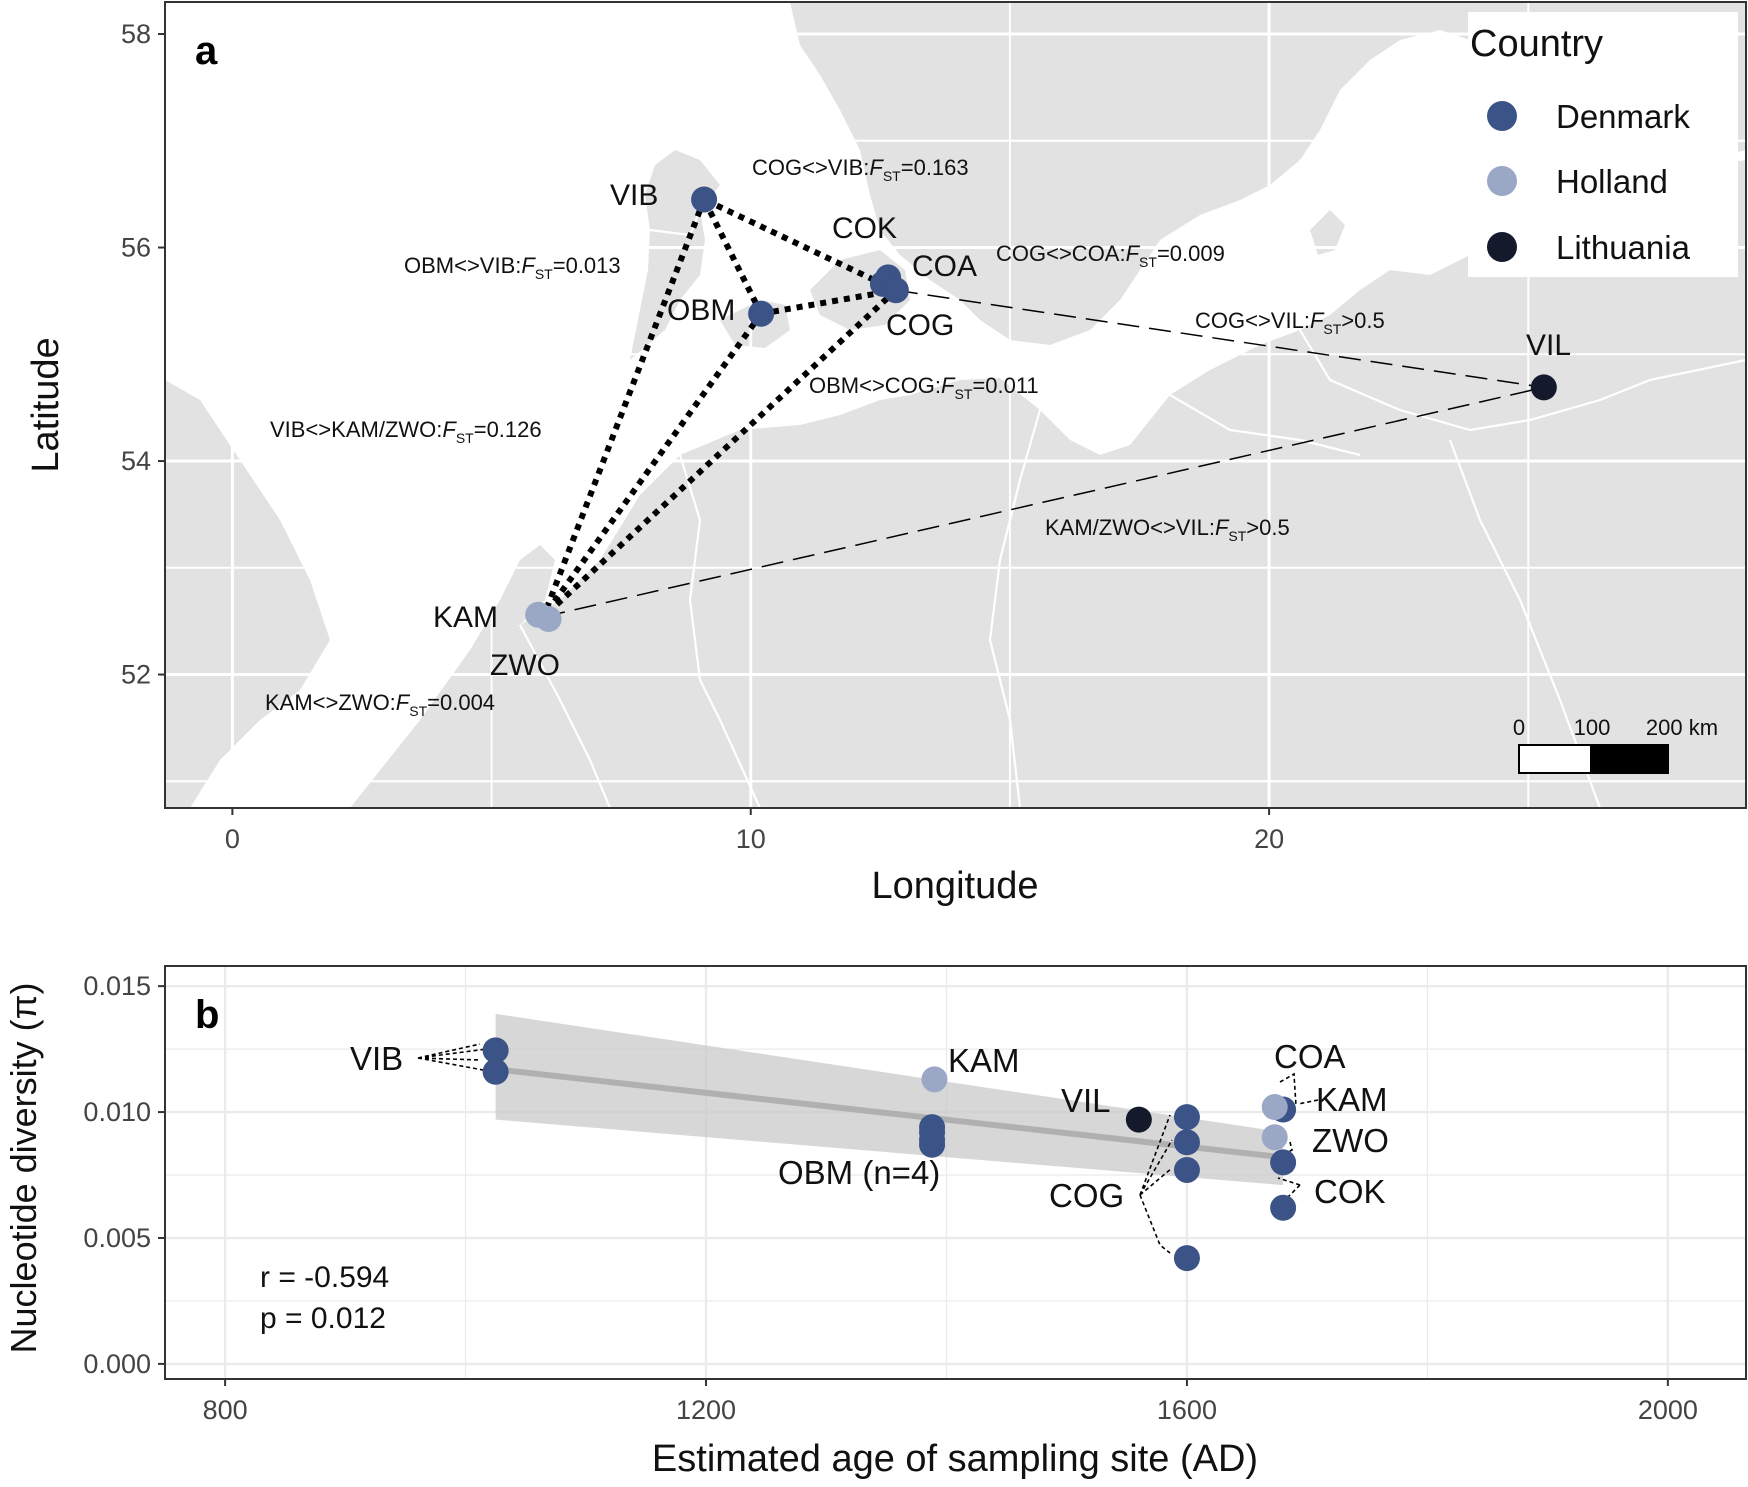 The width and height of the screenshot is (1748, 1487). What do you see at coordinates (1623, 116) in the screenshot?
I see `legend-label-denmark: Denmark` at bounding box center [1623, 116].